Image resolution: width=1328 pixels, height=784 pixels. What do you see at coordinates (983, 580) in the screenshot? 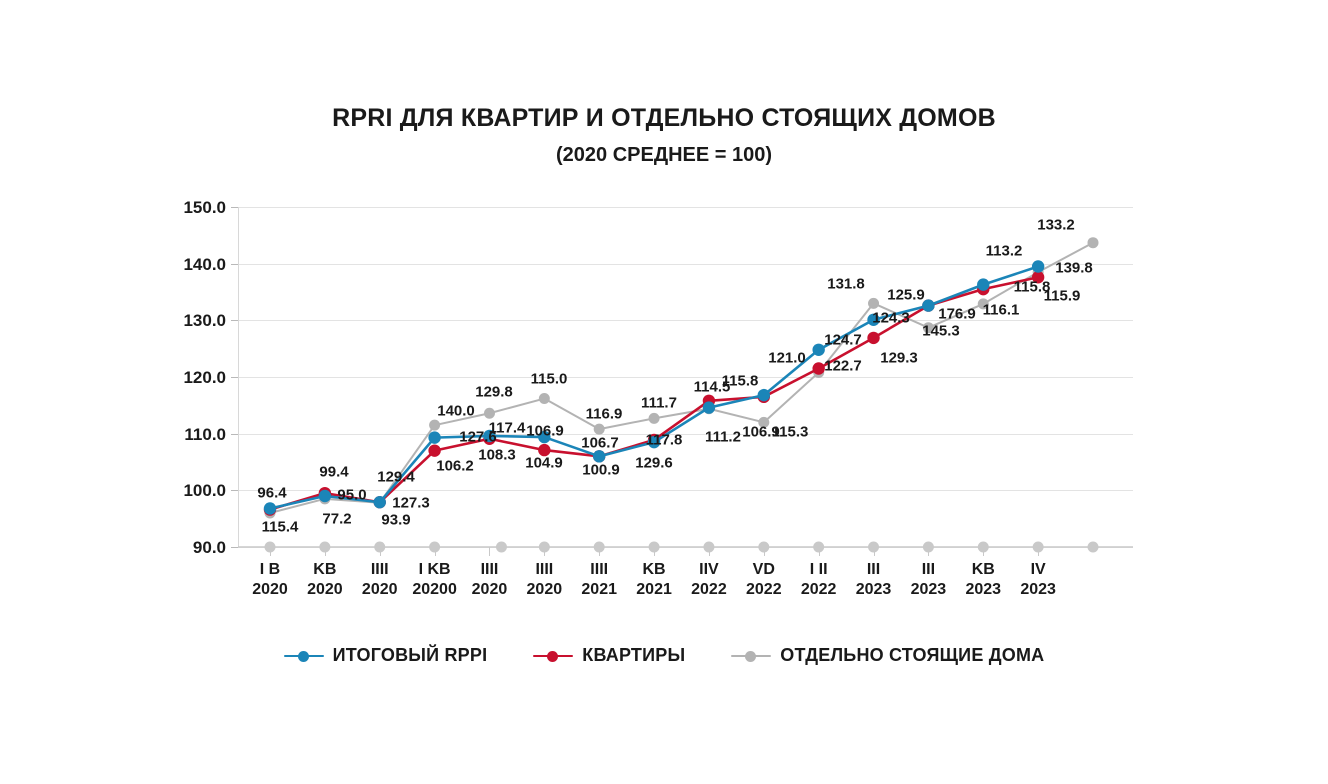
I see `x-axis-tick-label: KB 2023` at bounding box center [983, 580].